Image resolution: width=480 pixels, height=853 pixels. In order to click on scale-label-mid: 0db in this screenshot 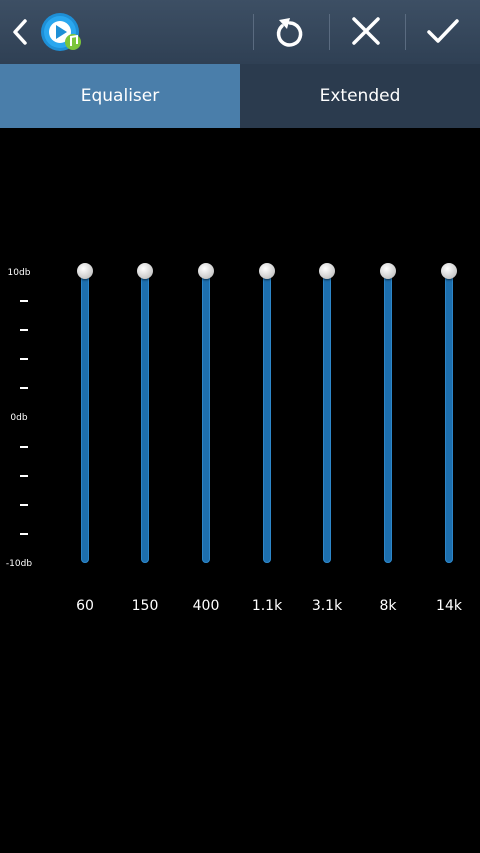, I will do `click(19, 418)`.